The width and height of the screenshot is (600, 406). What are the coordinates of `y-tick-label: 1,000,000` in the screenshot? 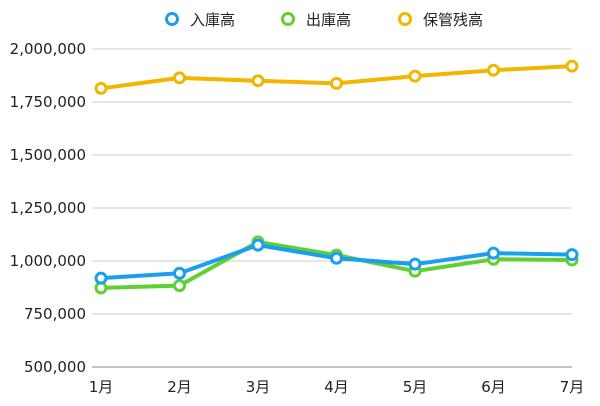 It's located at (48, 261).